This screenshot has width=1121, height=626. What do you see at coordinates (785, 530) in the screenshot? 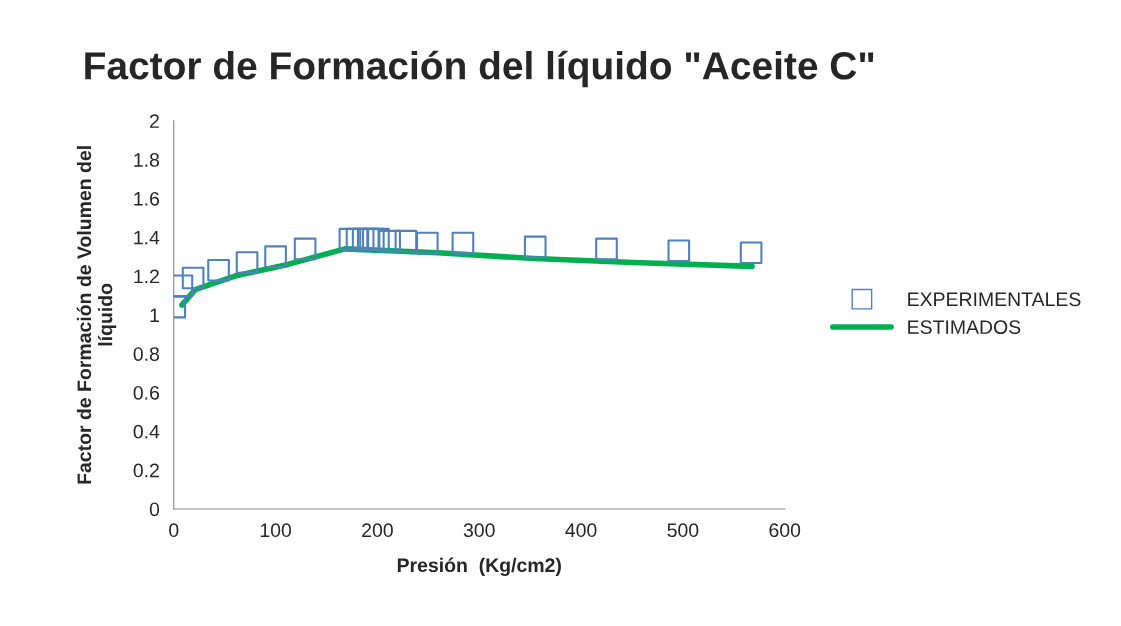
I see `x-tick-label: 600` at bounding box center [785, 530].